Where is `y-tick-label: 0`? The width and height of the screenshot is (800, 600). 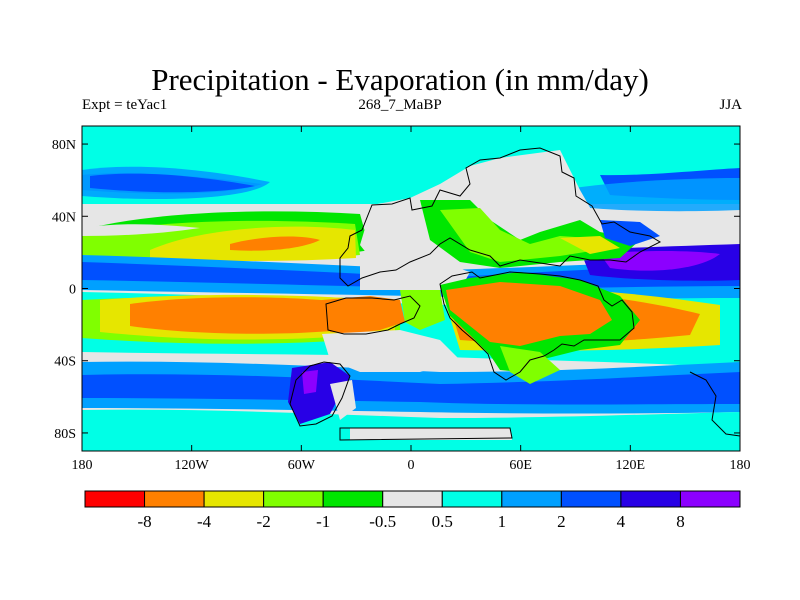
y-tick-label: 0 is located at coordinates (72, 290).